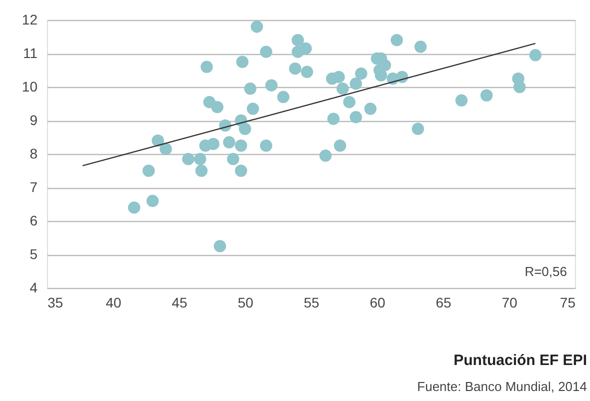 Image resolution: width=590 pixels, height=401 pixels. What do you see at coordinates (312, 302) in the screenshot?
I see `x-tick-label: 55` at bounding box center [312, 302].